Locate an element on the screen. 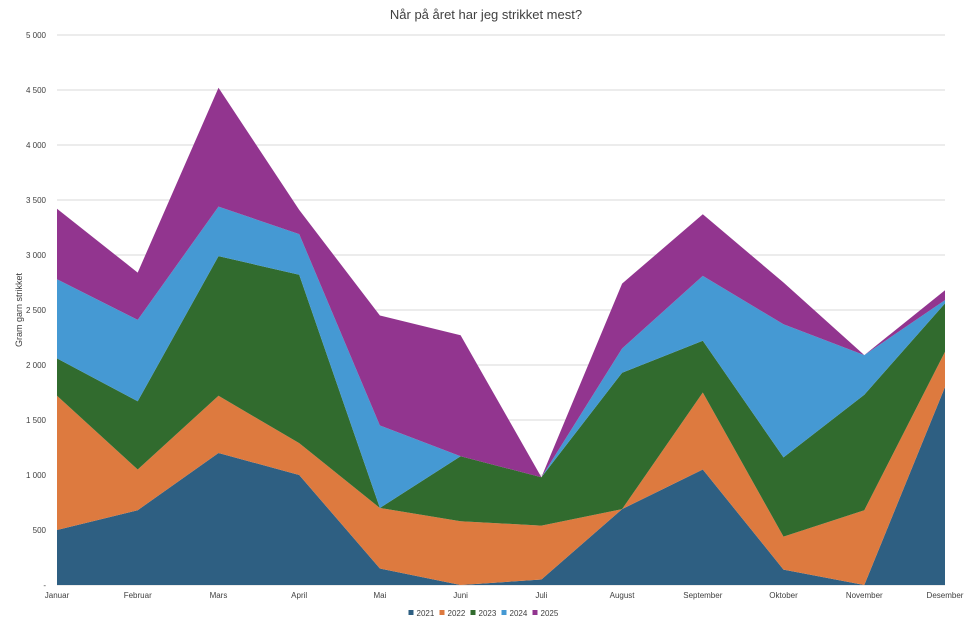  y-tick-label: 4 000 is located at coordinates (36, 145).